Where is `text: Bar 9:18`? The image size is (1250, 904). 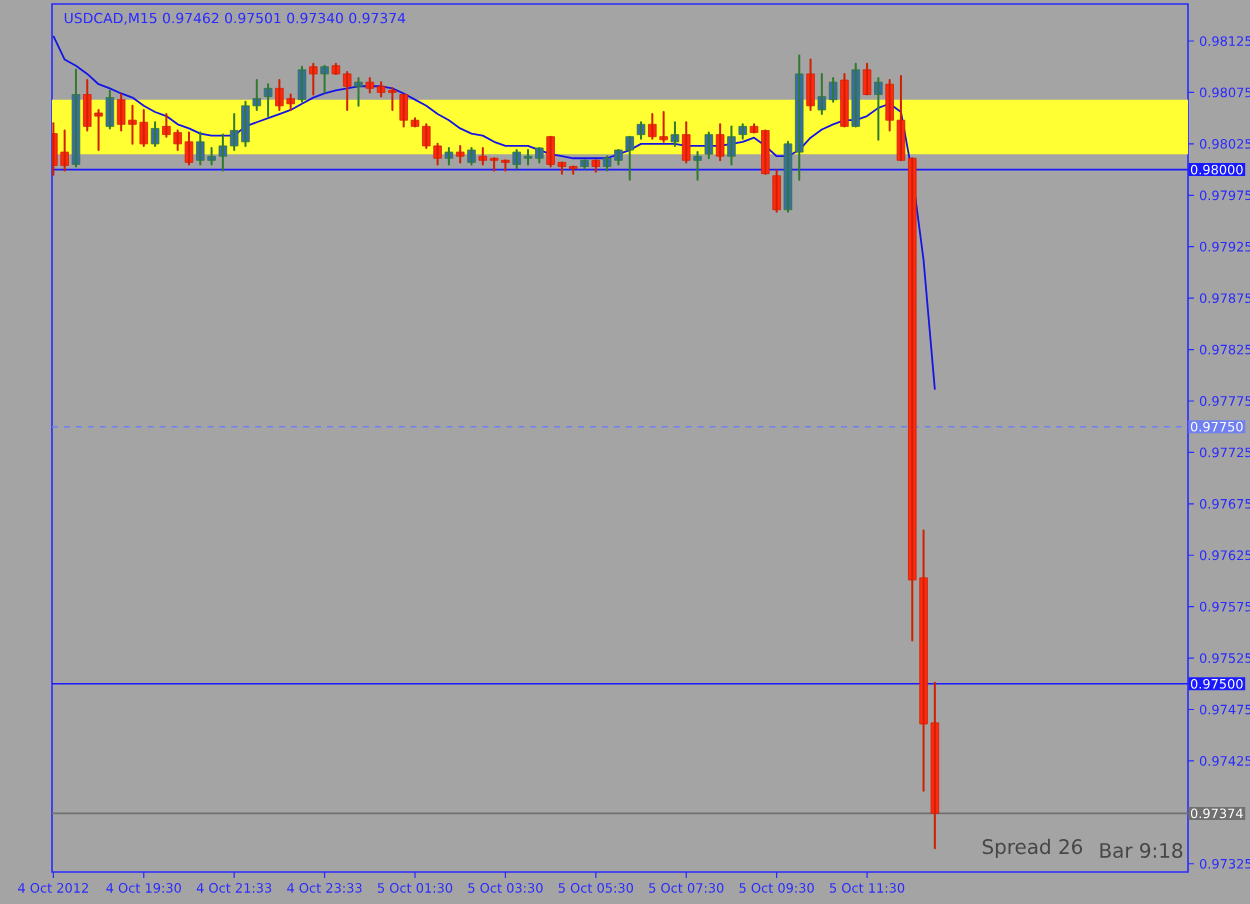
text: Bar 9:18 is located at coordinates (1141, 850).